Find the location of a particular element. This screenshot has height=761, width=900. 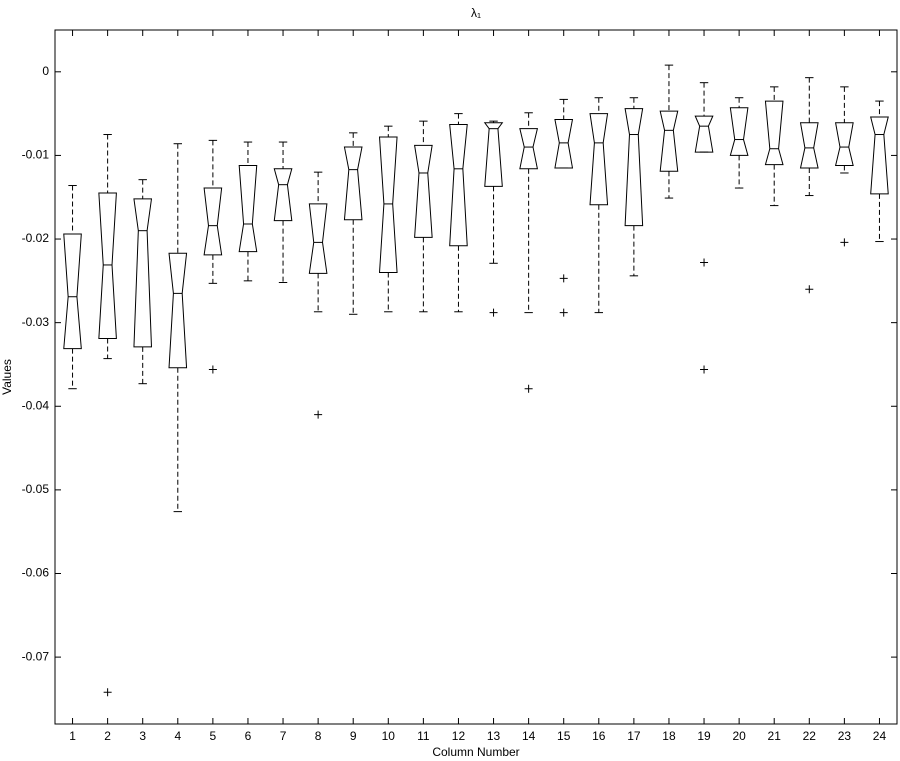

x-tick-label: 15 is located at coordinates (564, 736).